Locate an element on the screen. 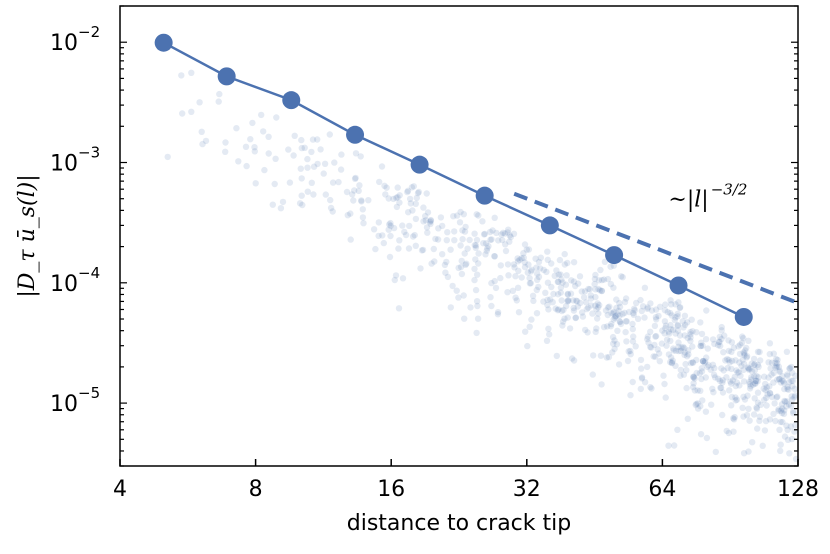  y-tick-label: 10 is located at coordinates (64, 404).